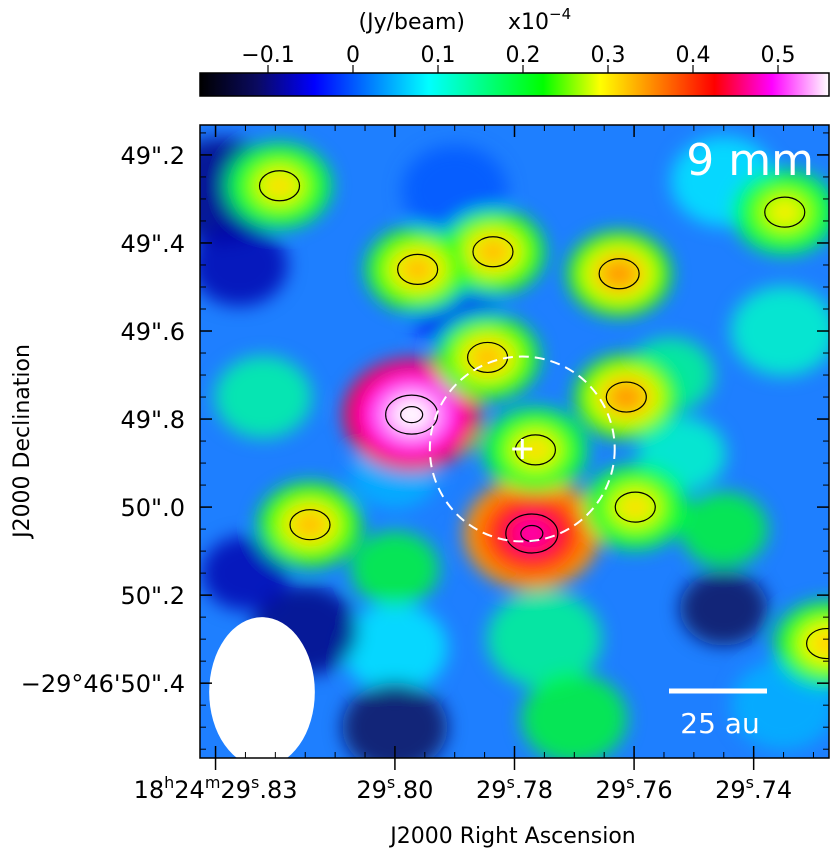 This screenshot has height=850, width=833. I want to click on y-tick-label: 49".6, so click(153, 332).